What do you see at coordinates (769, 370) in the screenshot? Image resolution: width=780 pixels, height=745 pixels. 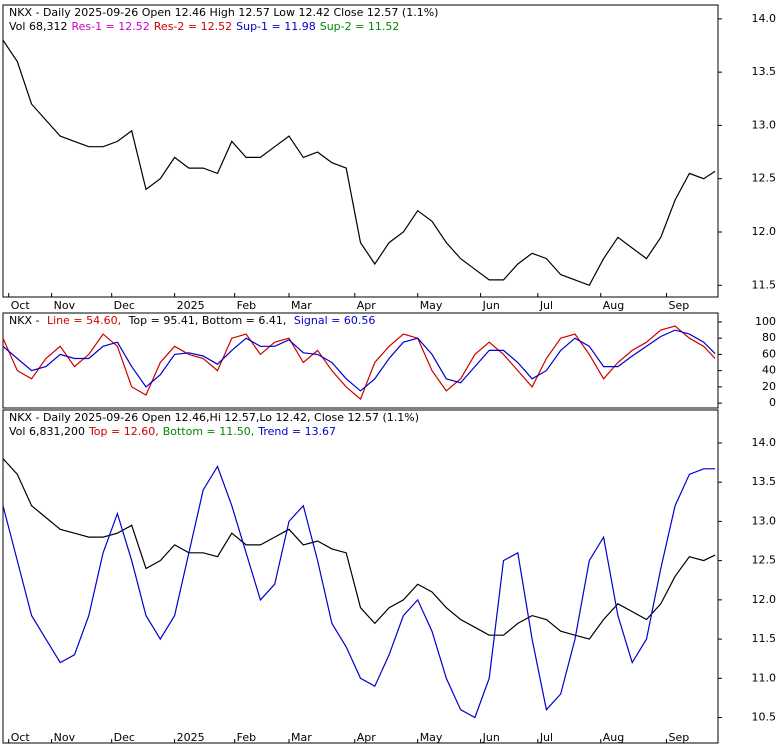 I see `y-tick-label: 40` at bounding box center [769, 370].